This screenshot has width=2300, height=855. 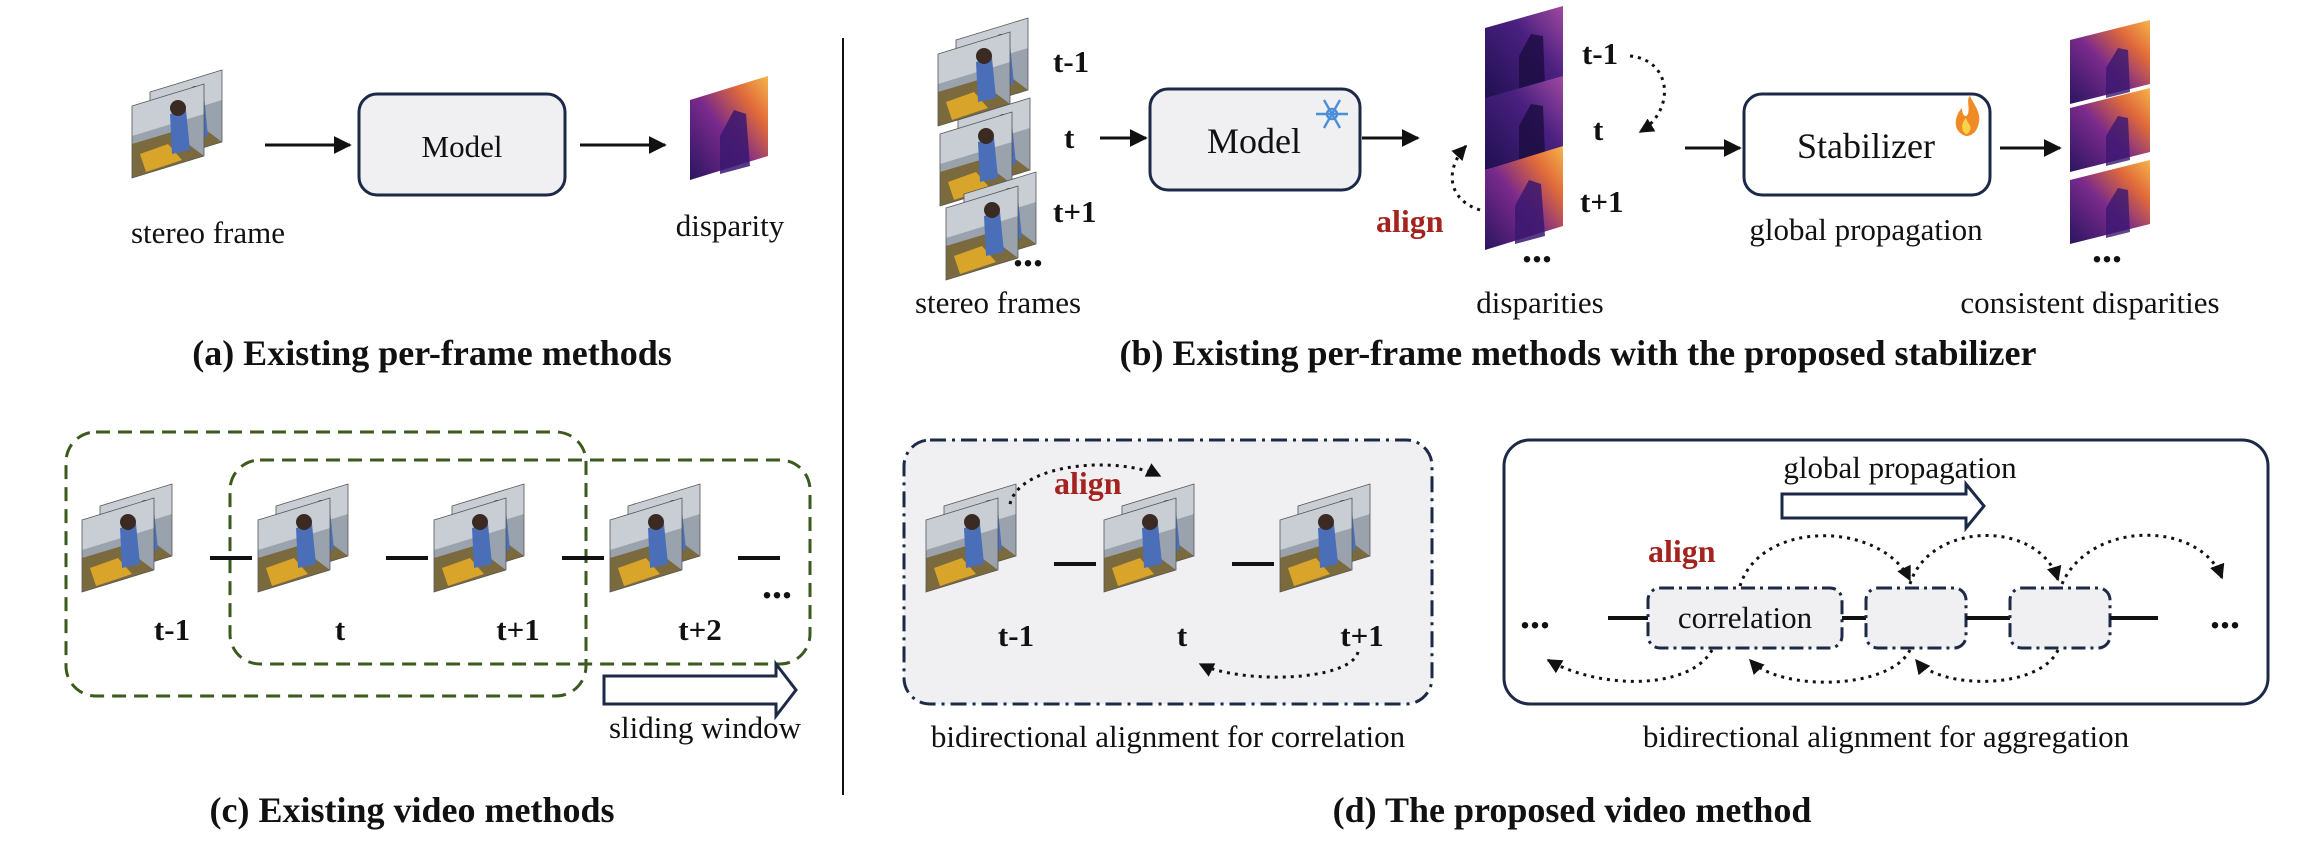 What do you see at coordinates (1602, 201) in the screenshot?
I see `disp-label-t+1: t+1` at bounding box center [1602, 201].